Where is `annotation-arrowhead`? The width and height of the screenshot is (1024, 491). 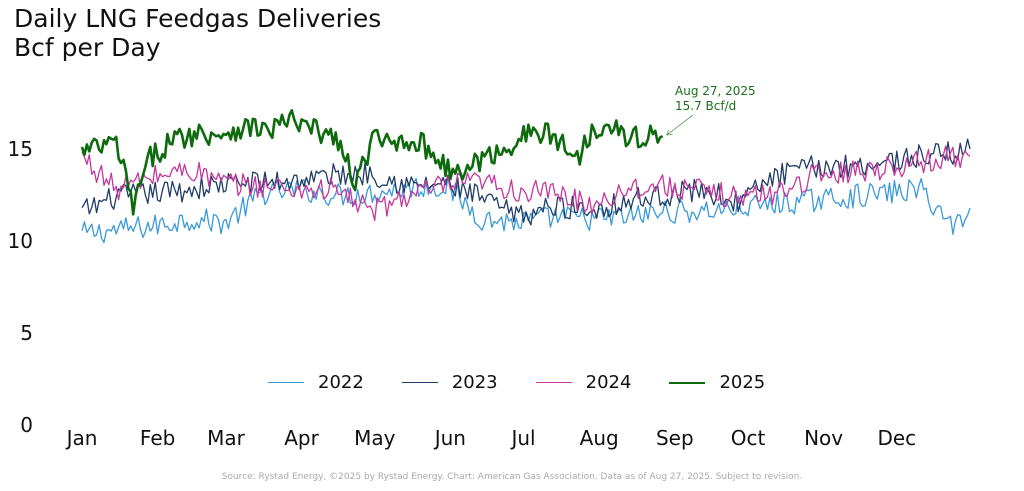 annotation-arrowhead is located at coordinates (669, 132).